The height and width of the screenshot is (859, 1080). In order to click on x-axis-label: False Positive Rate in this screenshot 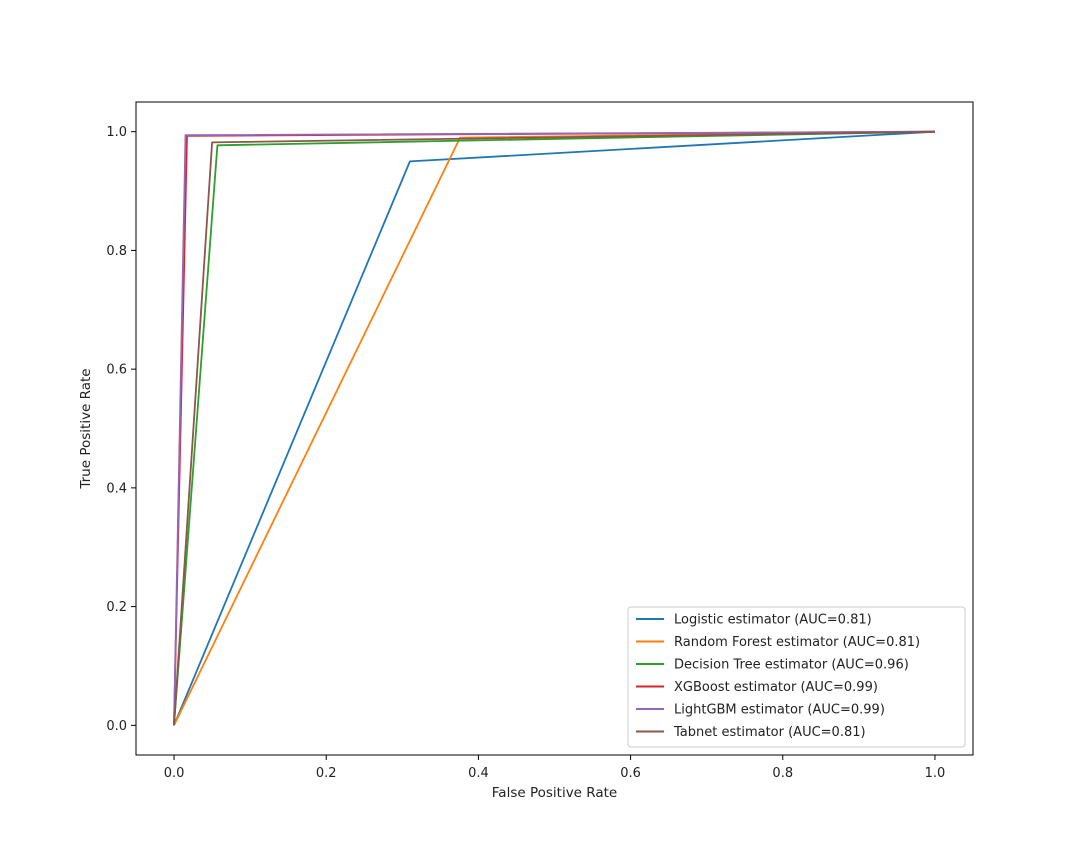, I will do `click(554, 793)`.